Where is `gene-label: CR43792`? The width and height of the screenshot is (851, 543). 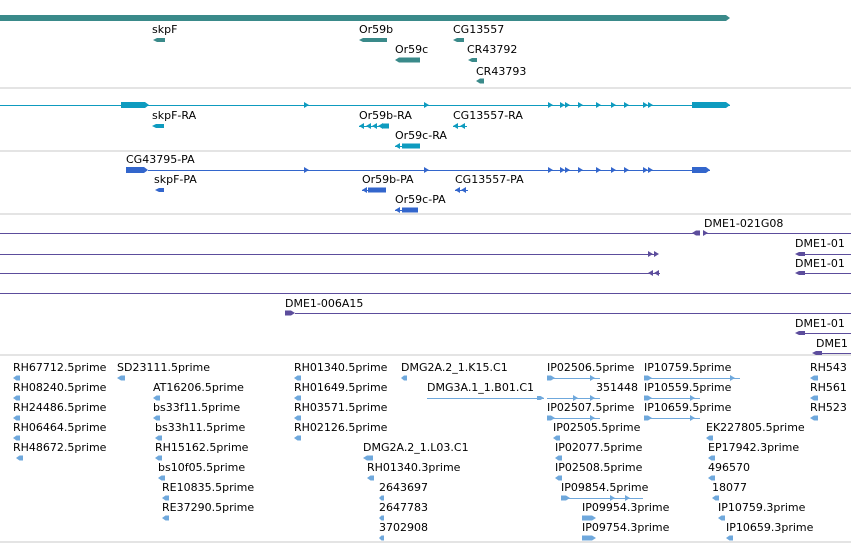 gene-label: CR43792 is located at coordinates (492, 49).